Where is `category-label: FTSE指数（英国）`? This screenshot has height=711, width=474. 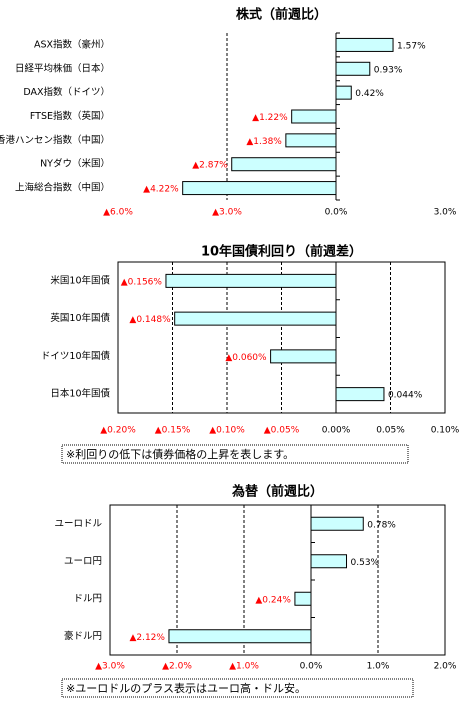
category-label: FTSE指数（英国） is located at coordinates (70, 116).